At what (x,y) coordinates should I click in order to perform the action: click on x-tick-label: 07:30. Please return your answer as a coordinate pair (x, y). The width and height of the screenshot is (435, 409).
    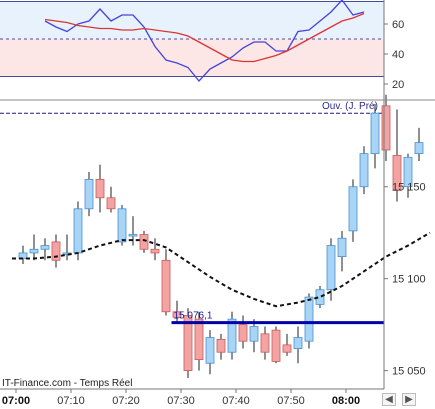
    Looking at the image, I should click on (181, 401).